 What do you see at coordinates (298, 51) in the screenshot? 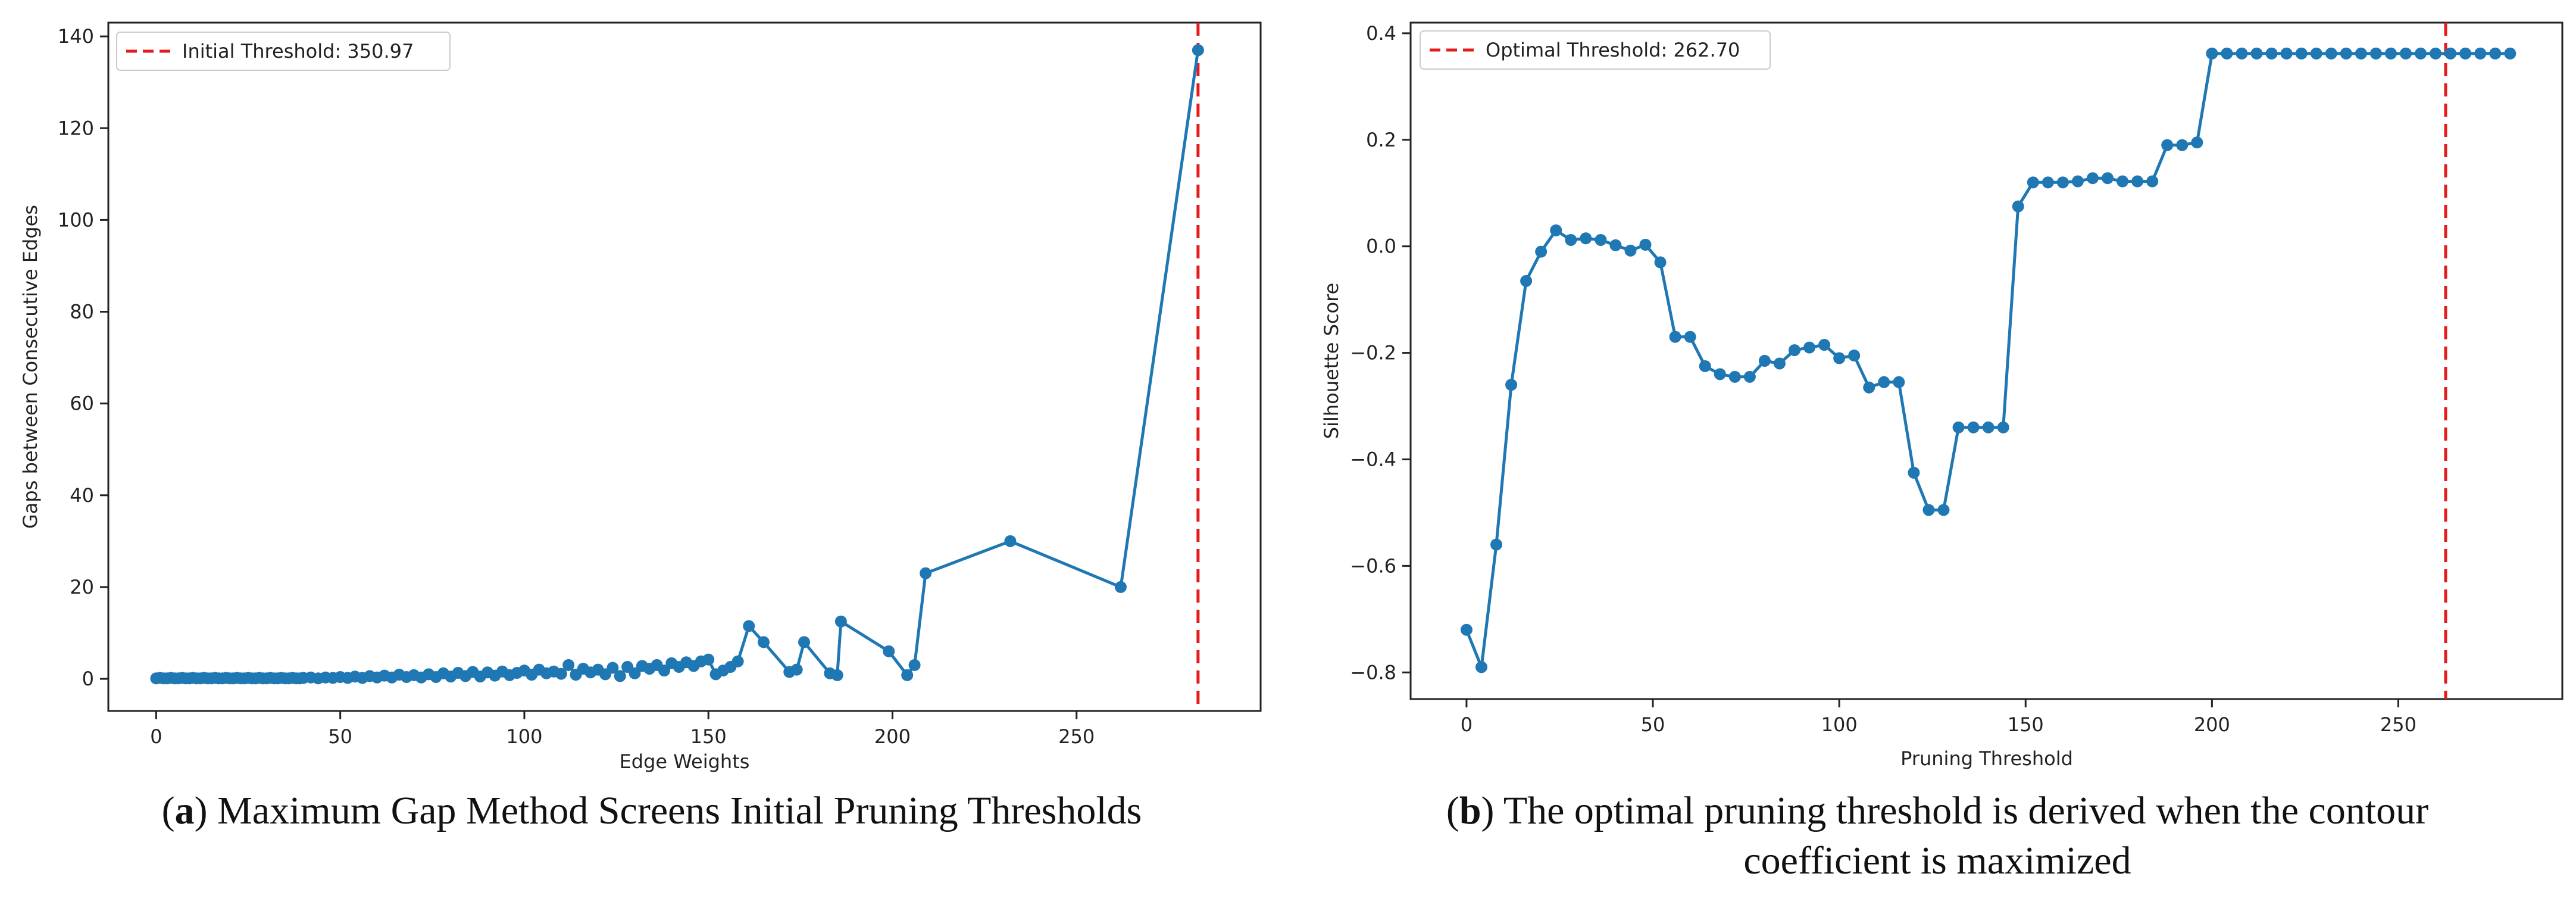
I see `panel-a-legend-label: Initial Threshold: 350.97` at bounding box center [298, 51].